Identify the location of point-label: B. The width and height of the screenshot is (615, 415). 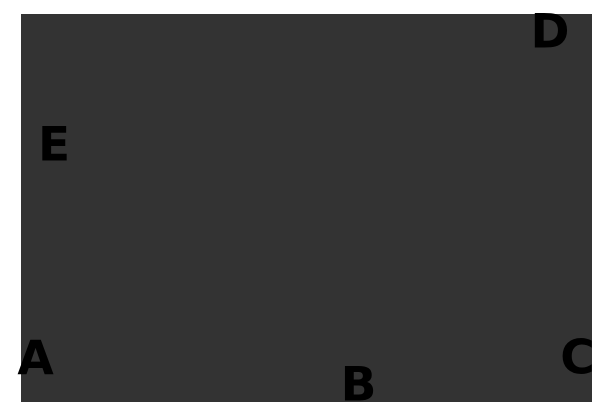
(358, 384).